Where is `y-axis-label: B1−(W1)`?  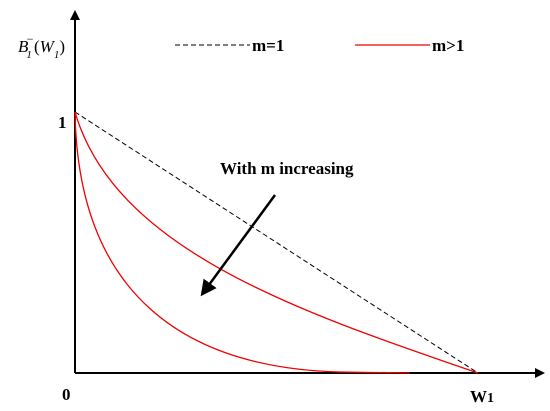
y-axis-label: B1−(W1) is located at coordinates (41, 46).